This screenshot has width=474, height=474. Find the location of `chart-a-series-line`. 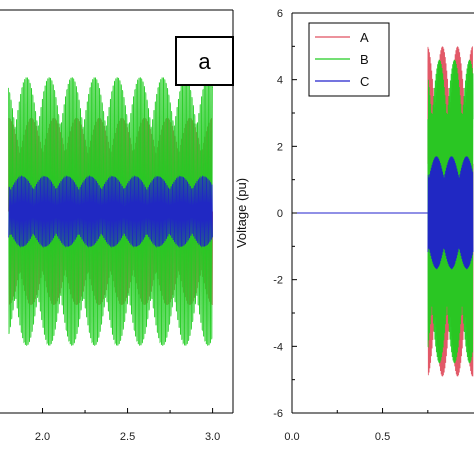

chart-a-series-line is located at coordinates (110, 211).